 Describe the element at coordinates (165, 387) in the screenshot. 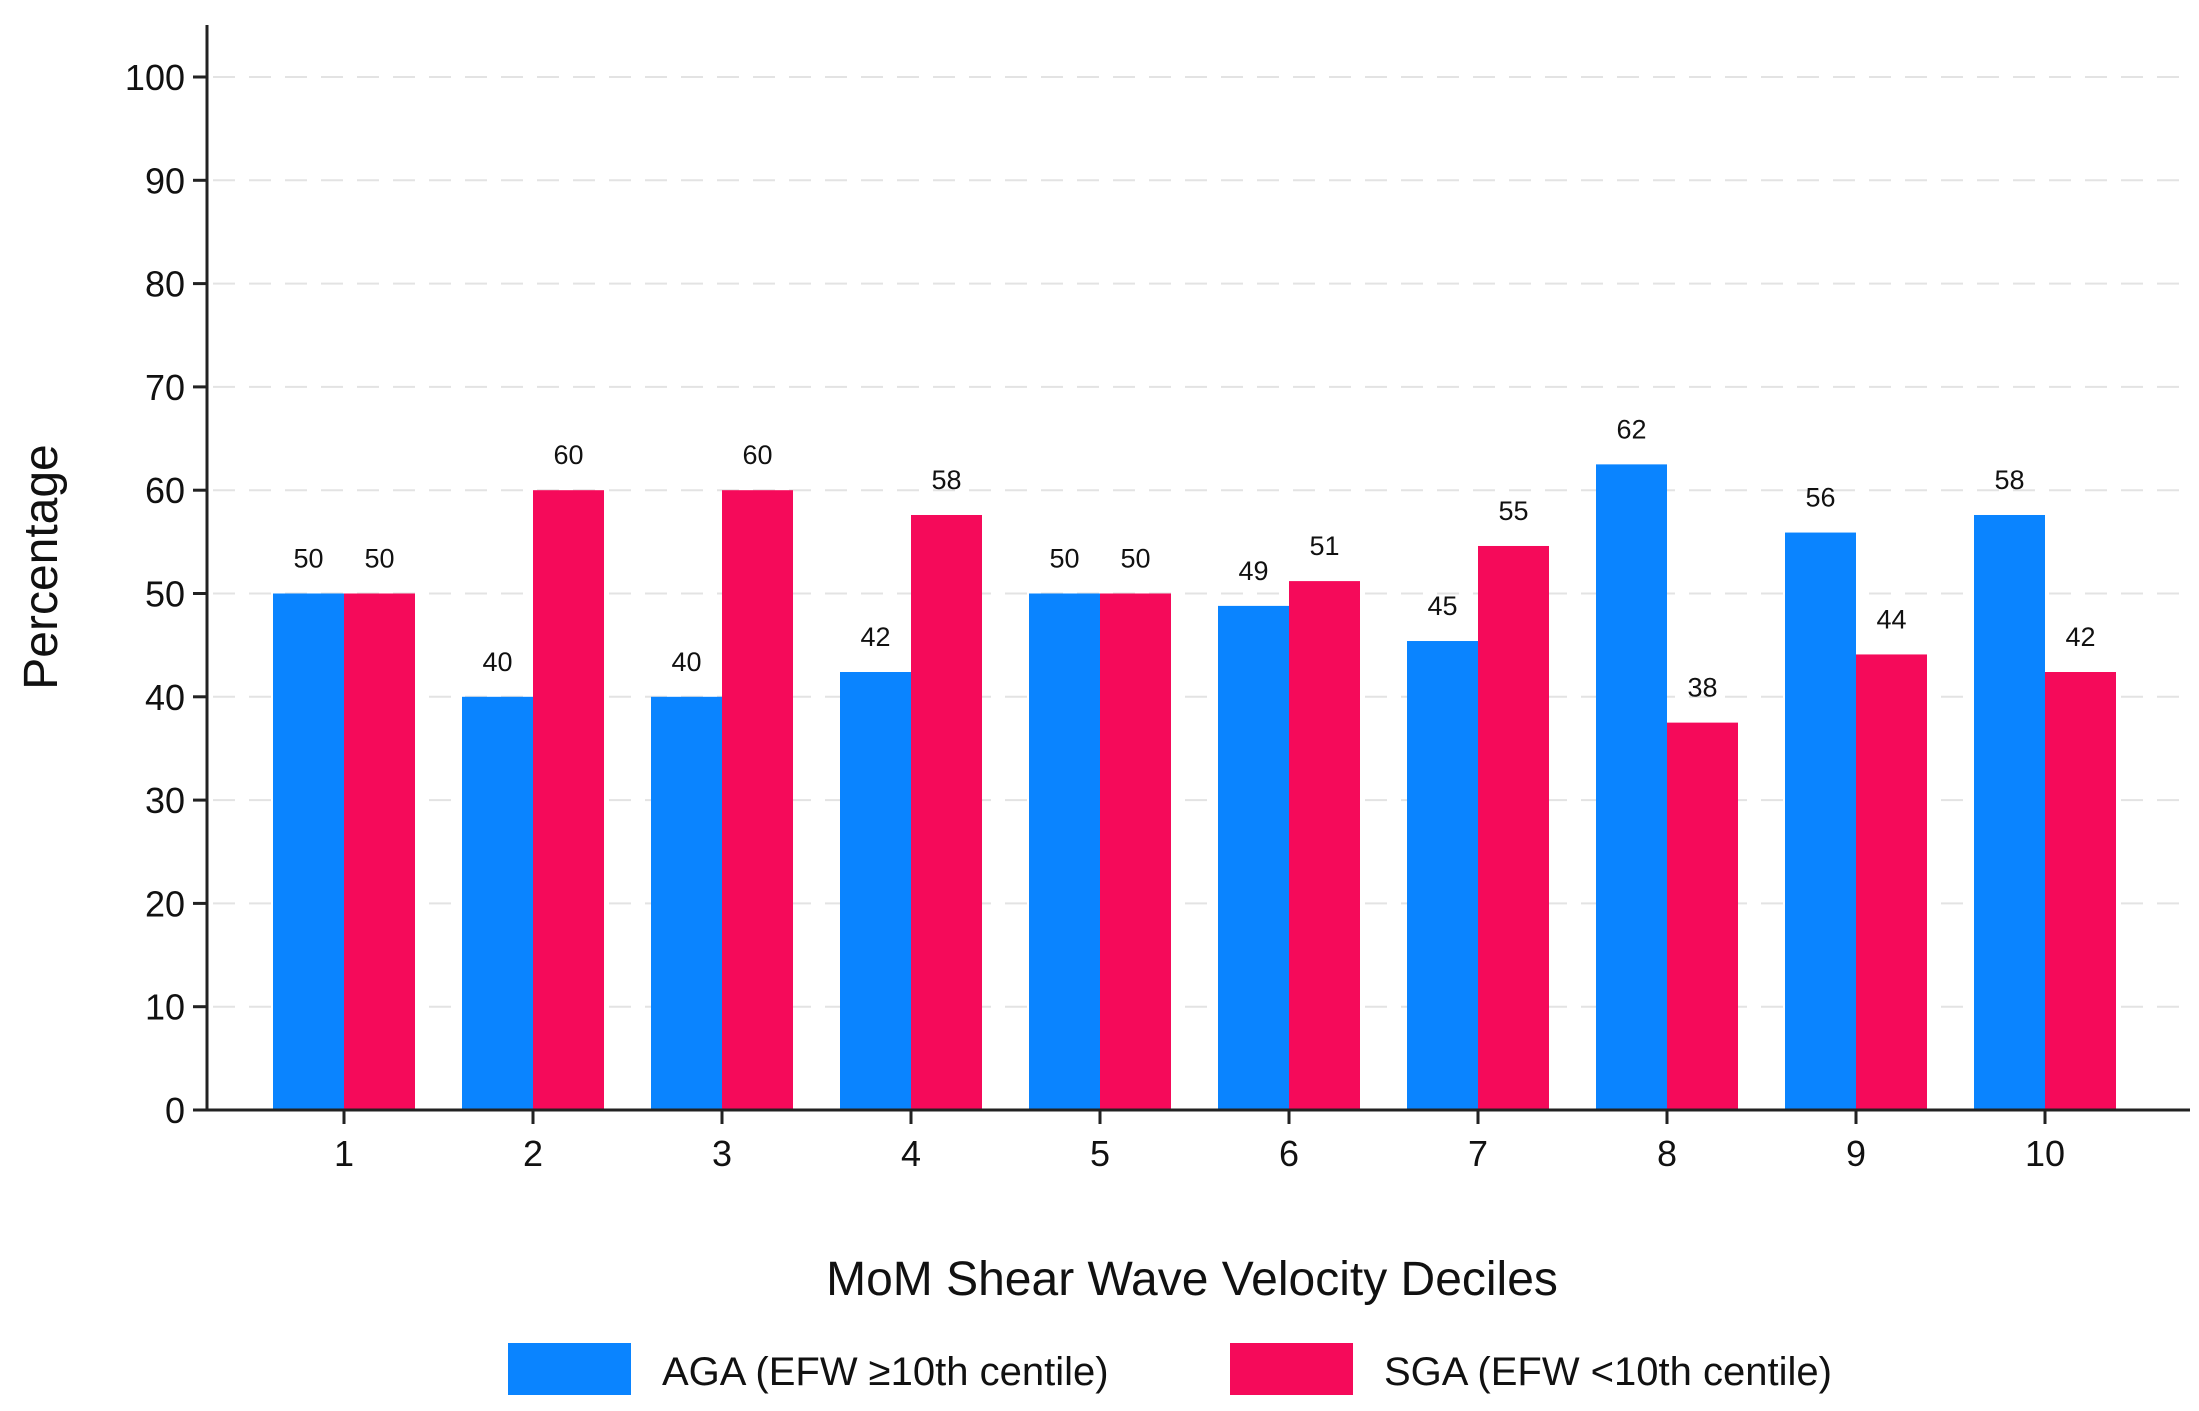

I see `y-tick-label-70: 70` at that location.